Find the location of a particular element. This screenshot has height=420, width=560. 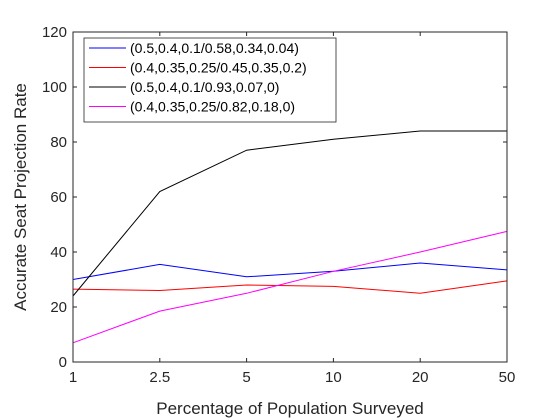

x-tick-label: 10 is located at coordinates (333, 377).